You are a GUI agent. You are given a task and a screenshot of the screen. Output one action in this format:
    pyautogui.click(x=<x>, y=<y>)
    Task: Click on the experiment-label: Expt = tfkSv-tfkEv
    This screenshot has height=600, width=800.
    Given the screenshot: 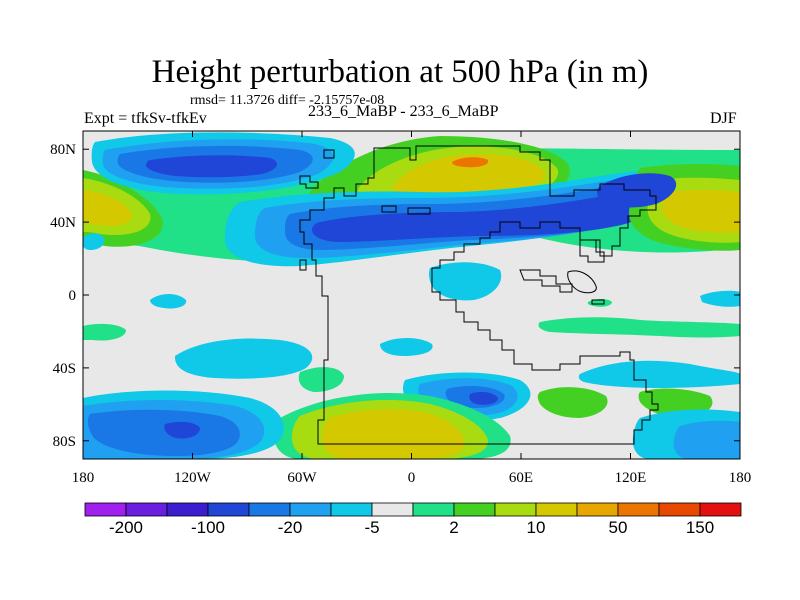 What is the action you would take?
    pyautogui.click(x=145, y=118)
    